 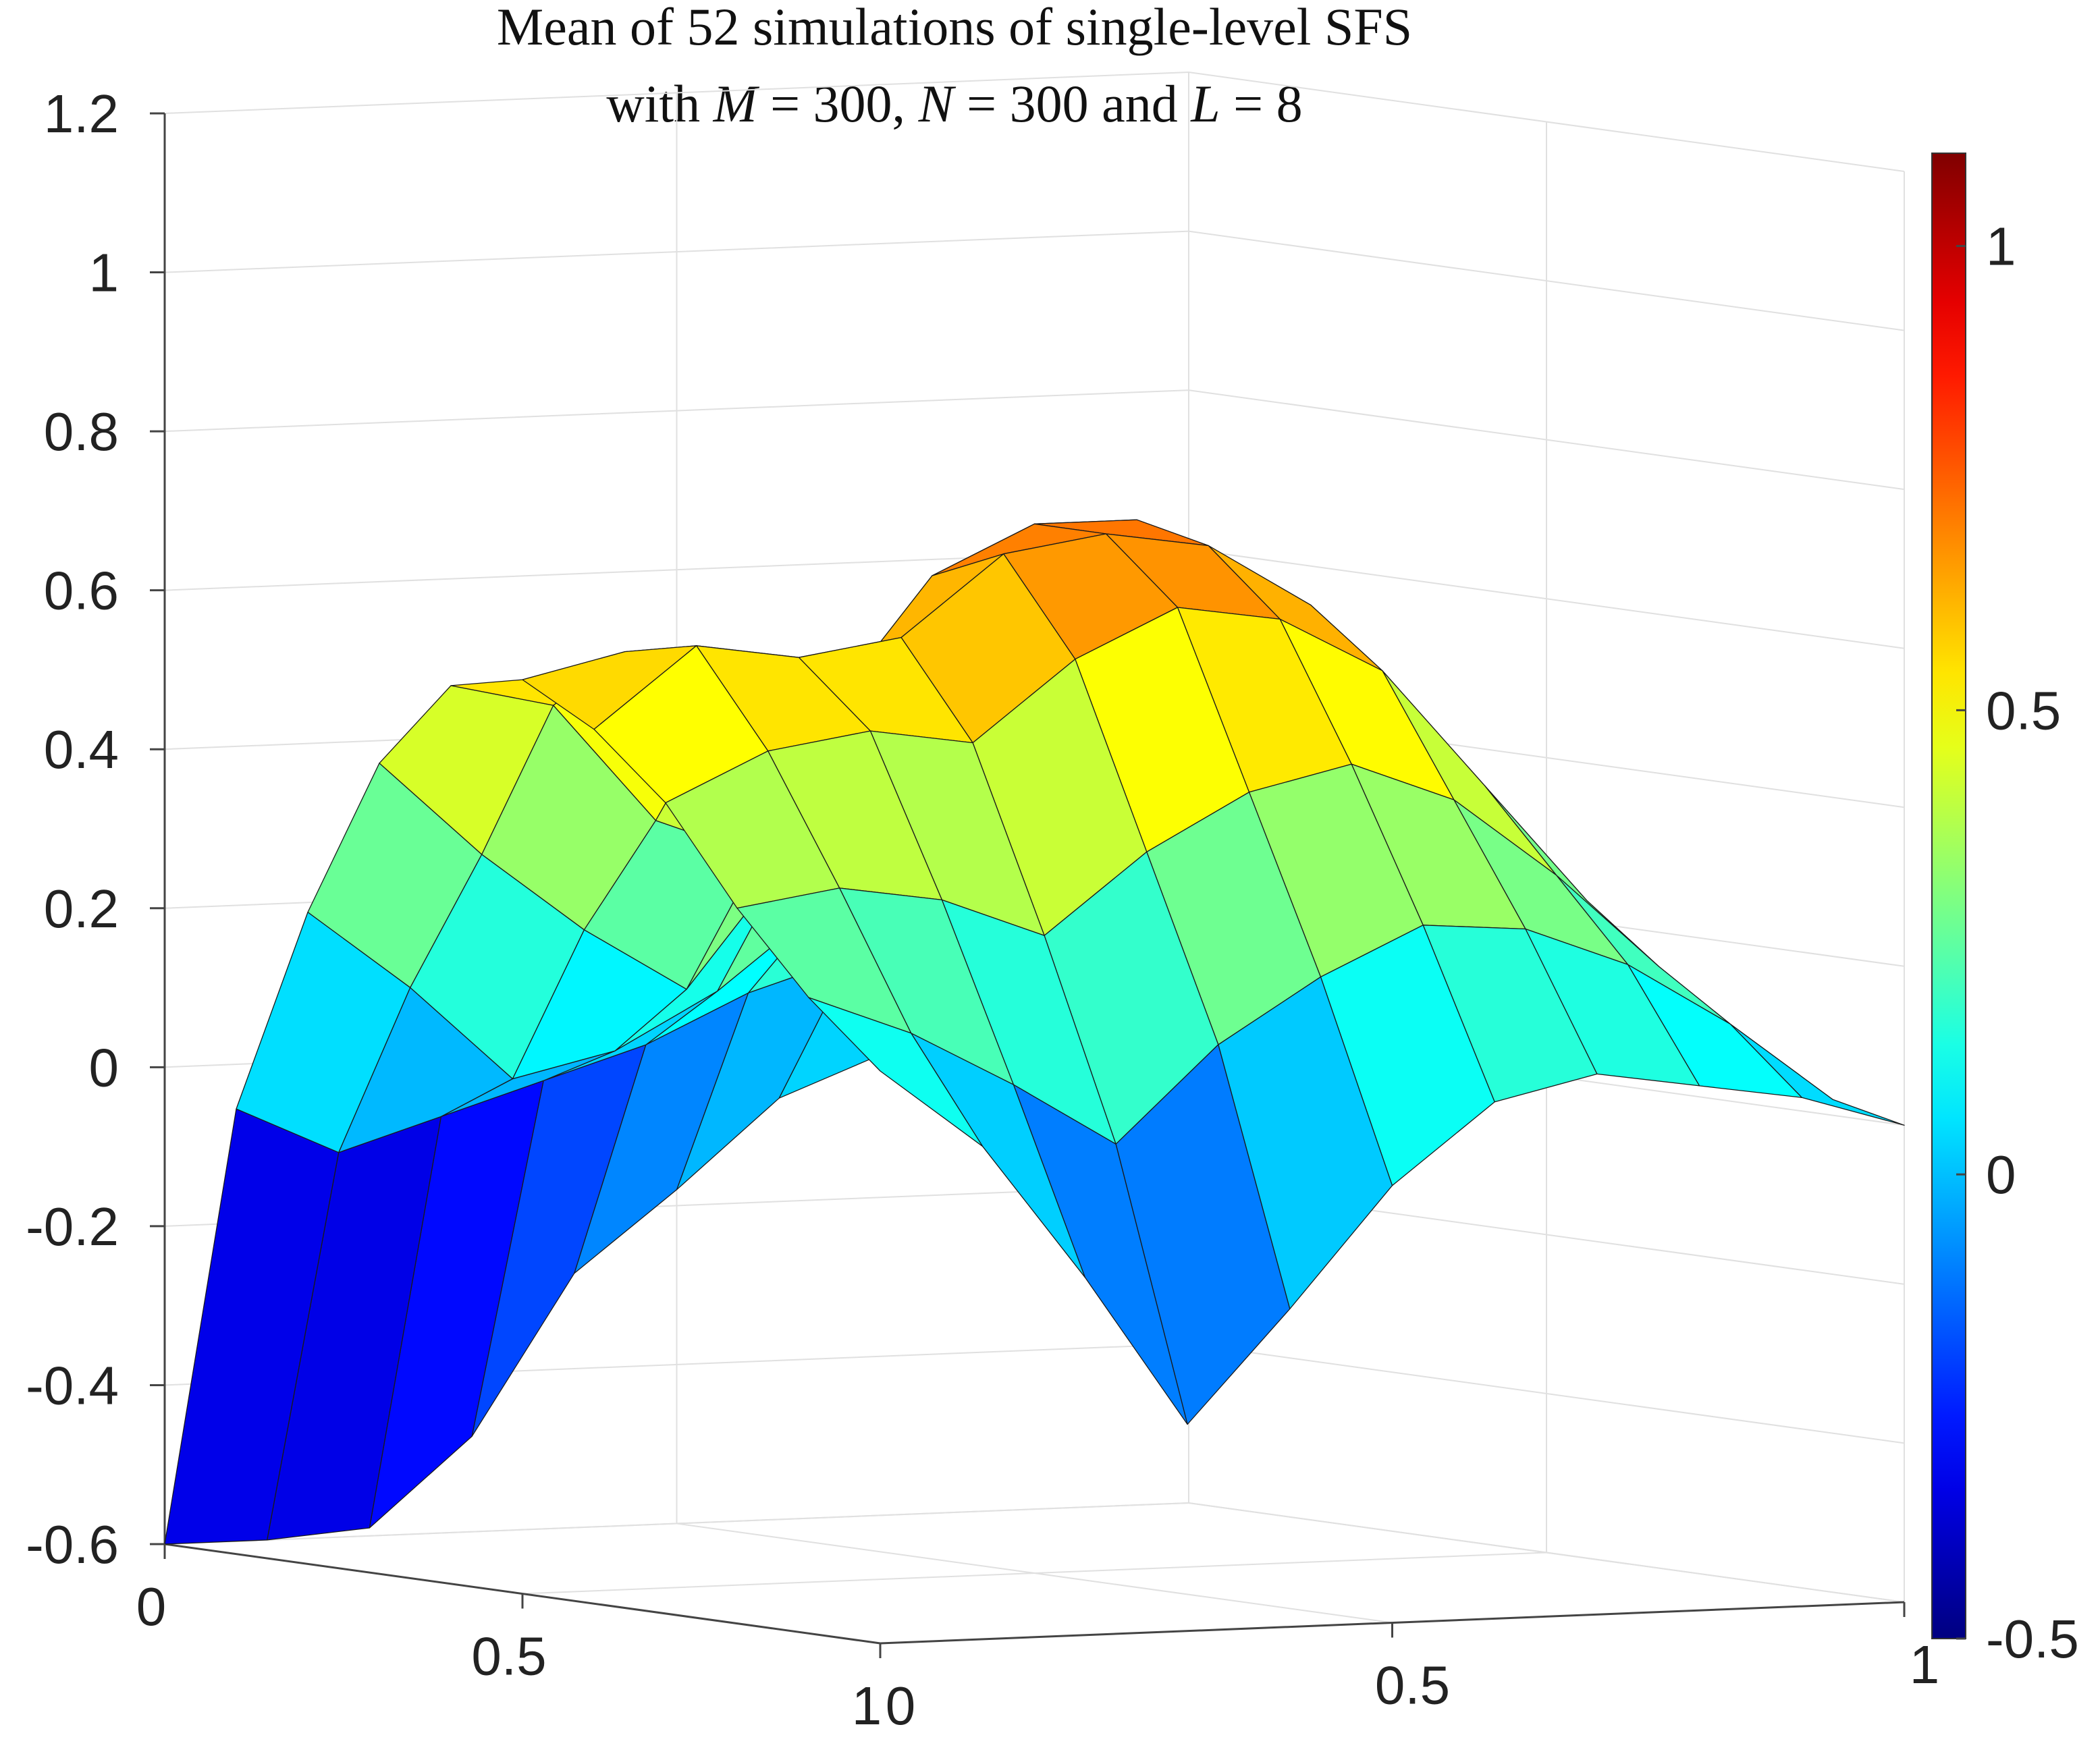 I want to click on title-part-L: L, so click(x=1205, y=103).